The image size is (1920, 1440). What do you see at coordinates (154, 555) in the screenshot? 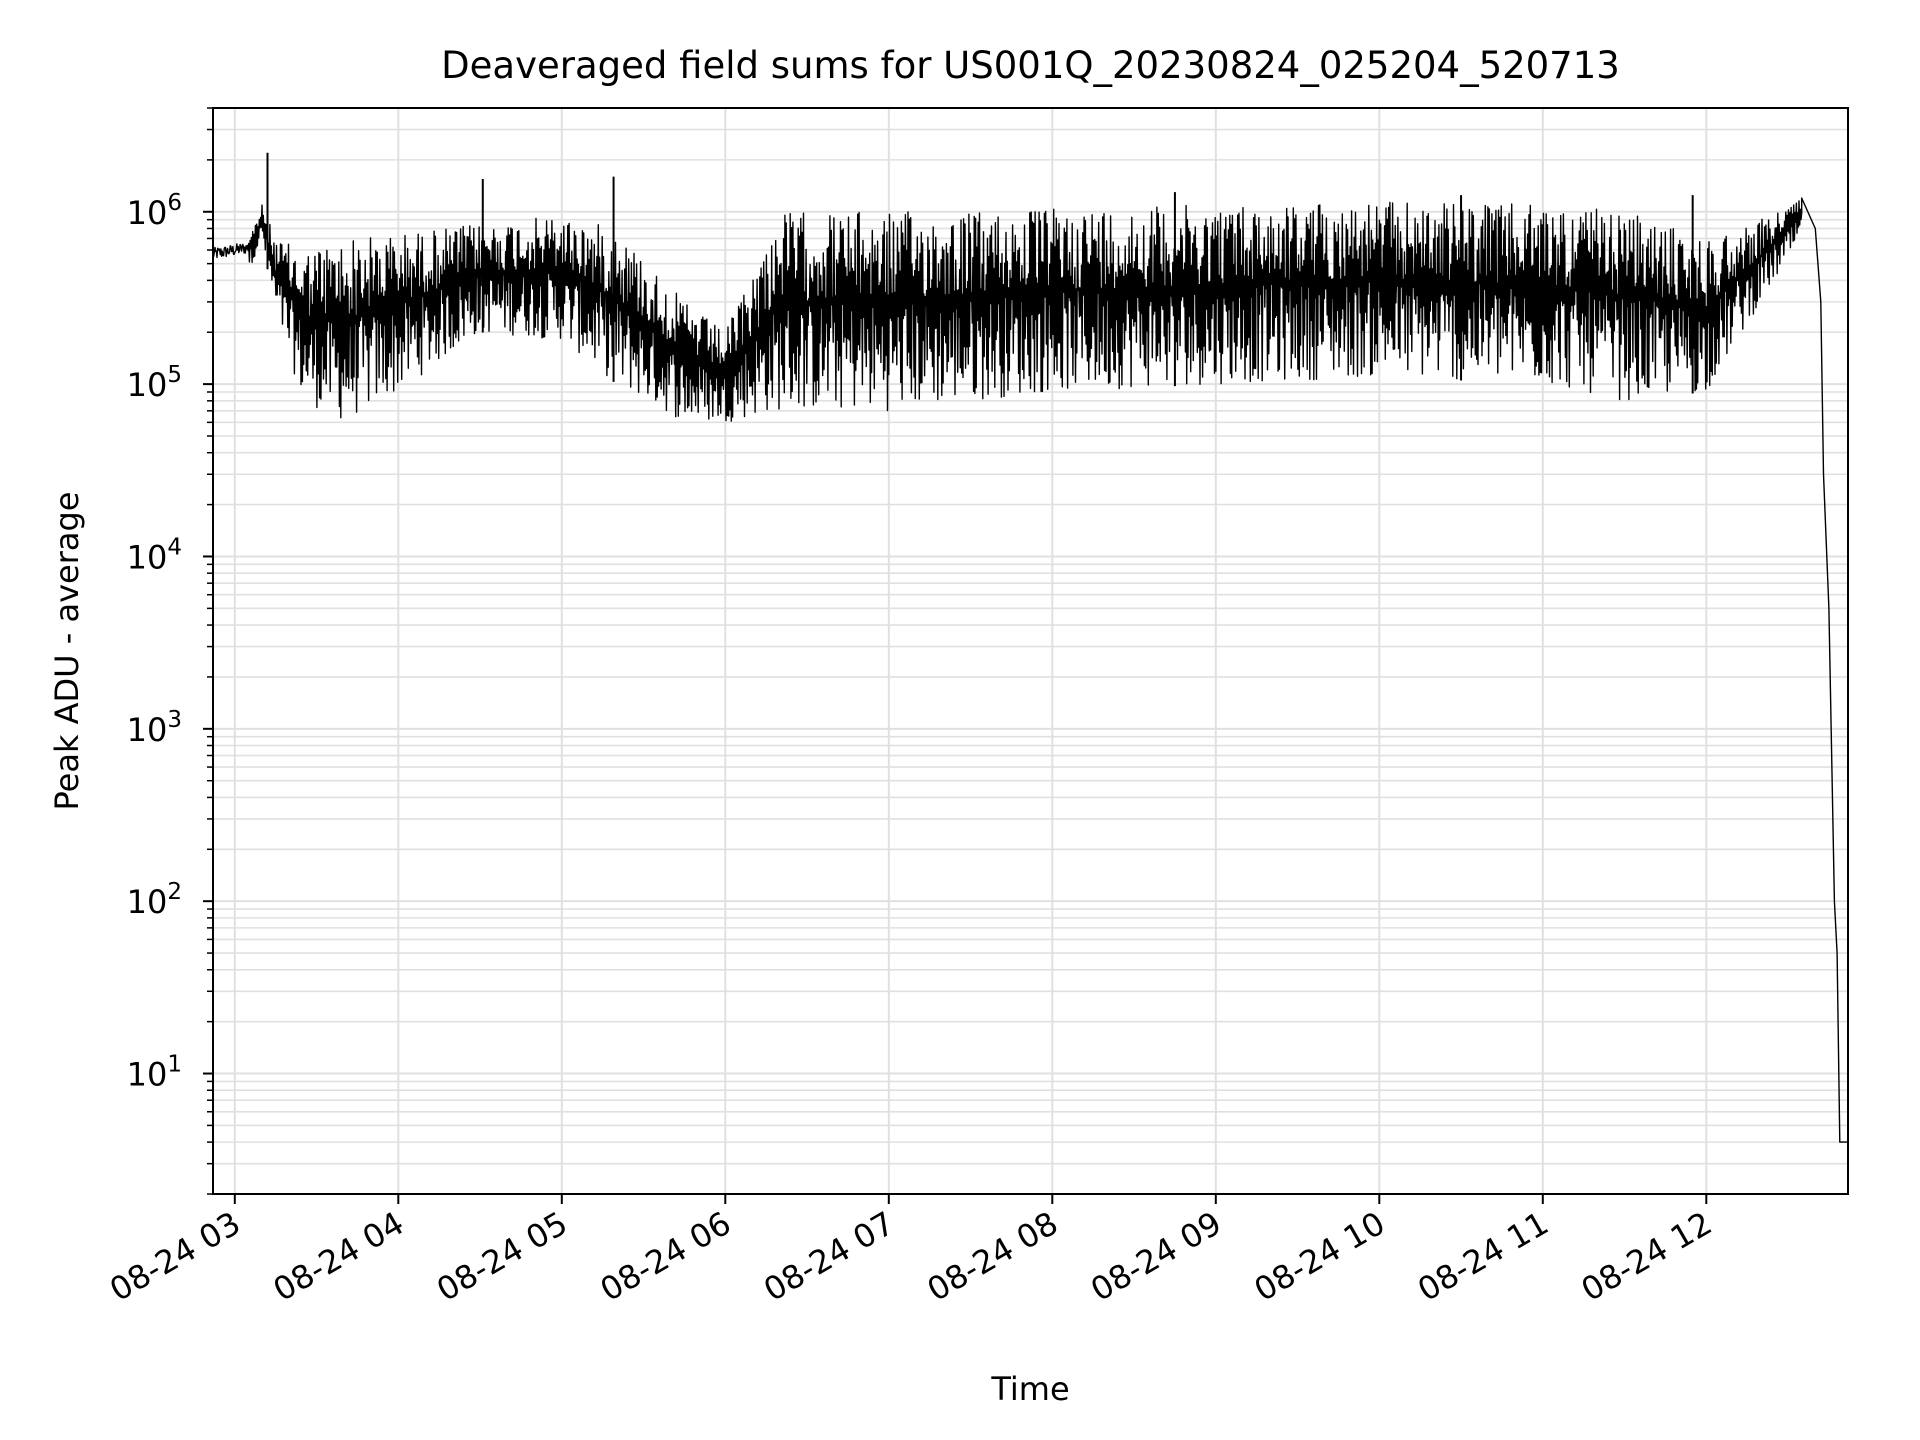
I see `y-tick-label: 10⁴` at bounding box center [154, 555].